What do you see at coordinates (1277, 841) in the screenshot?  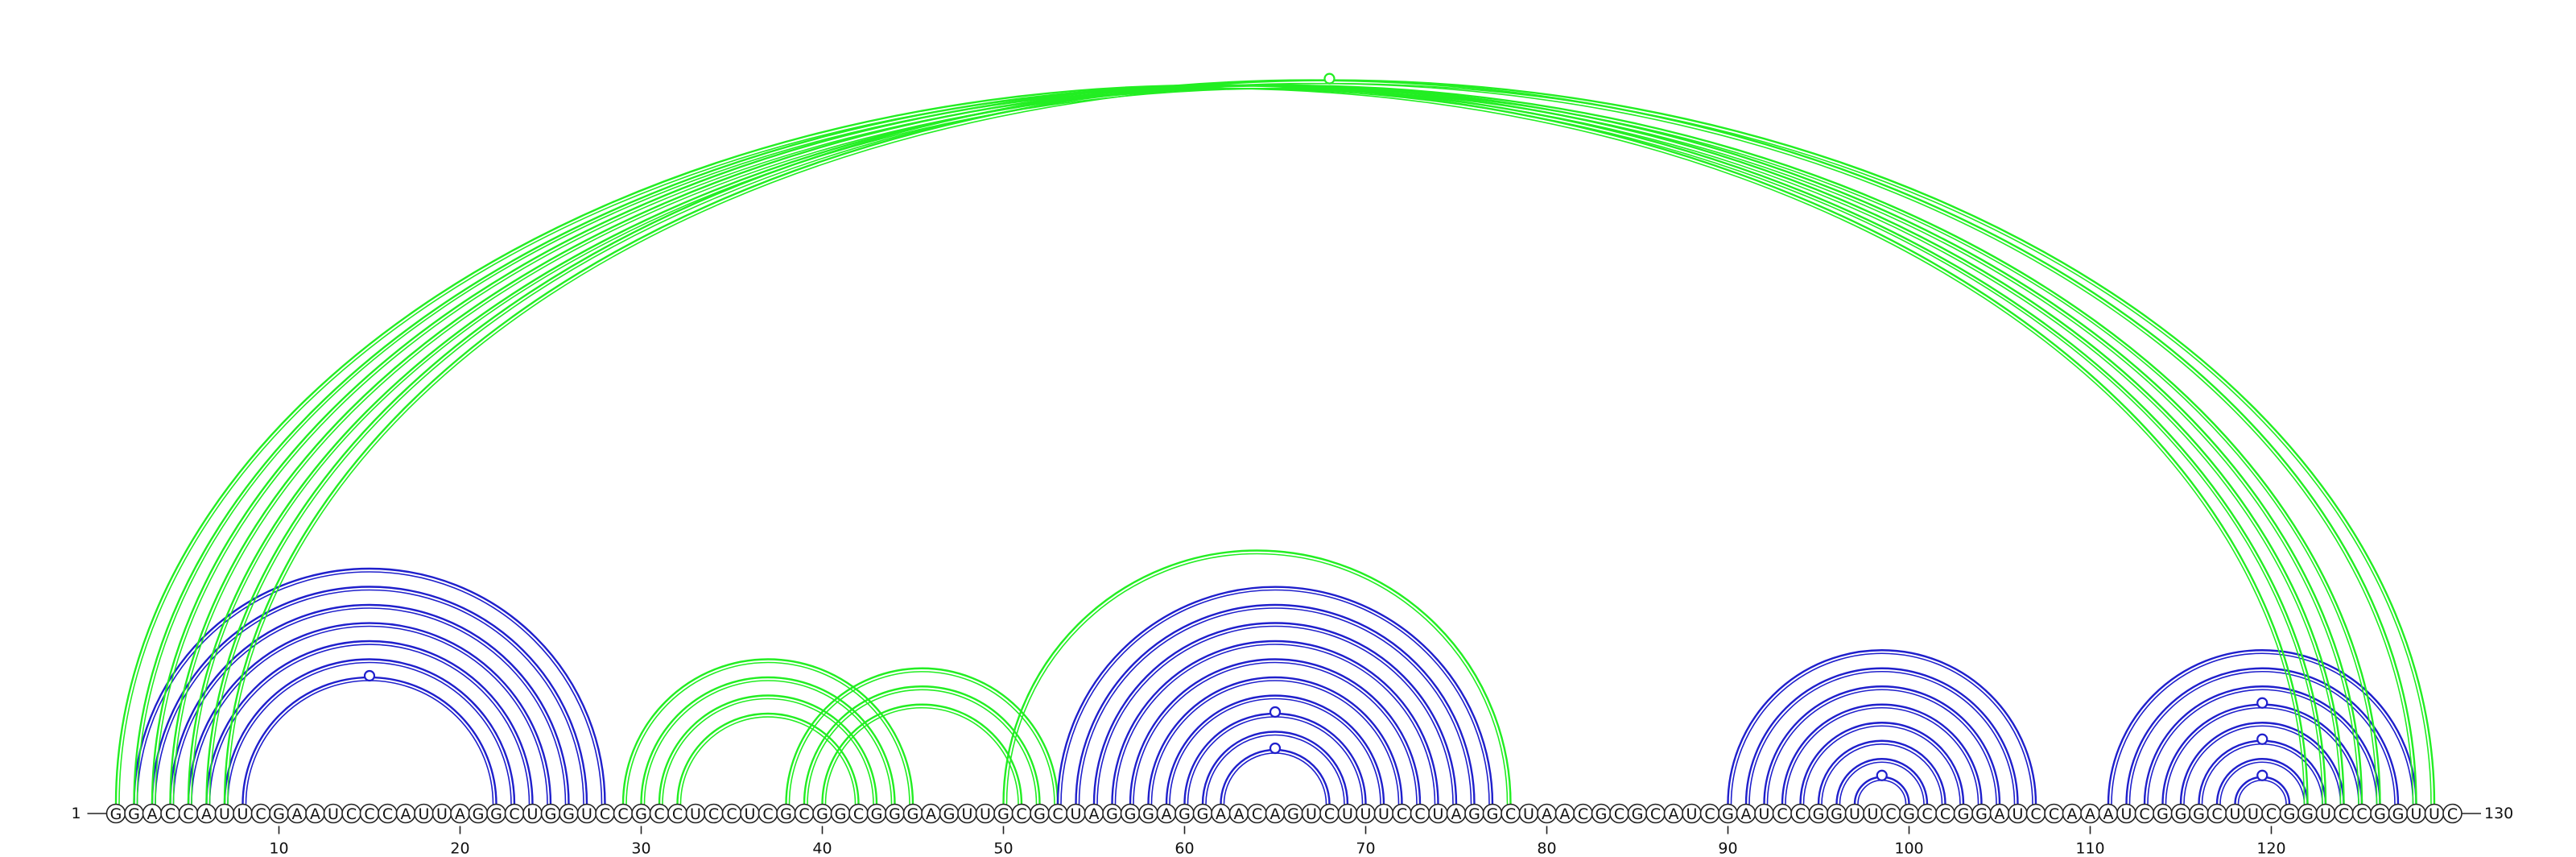 I see `position-axis: 10 20 30 40 50 60 70 80 90 100 110 120` at bounding box center [1277, 841].